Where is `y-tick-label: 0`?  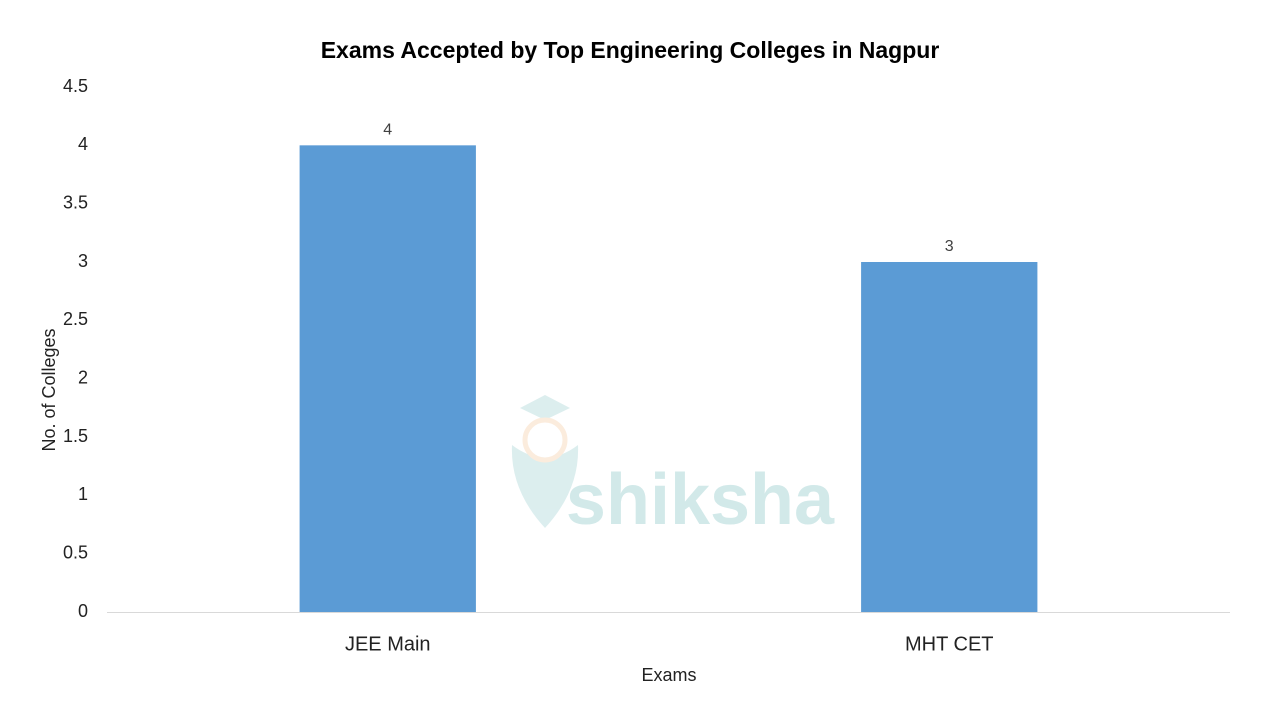 y-tick-label: 0 is located at coordinates (83, 611).